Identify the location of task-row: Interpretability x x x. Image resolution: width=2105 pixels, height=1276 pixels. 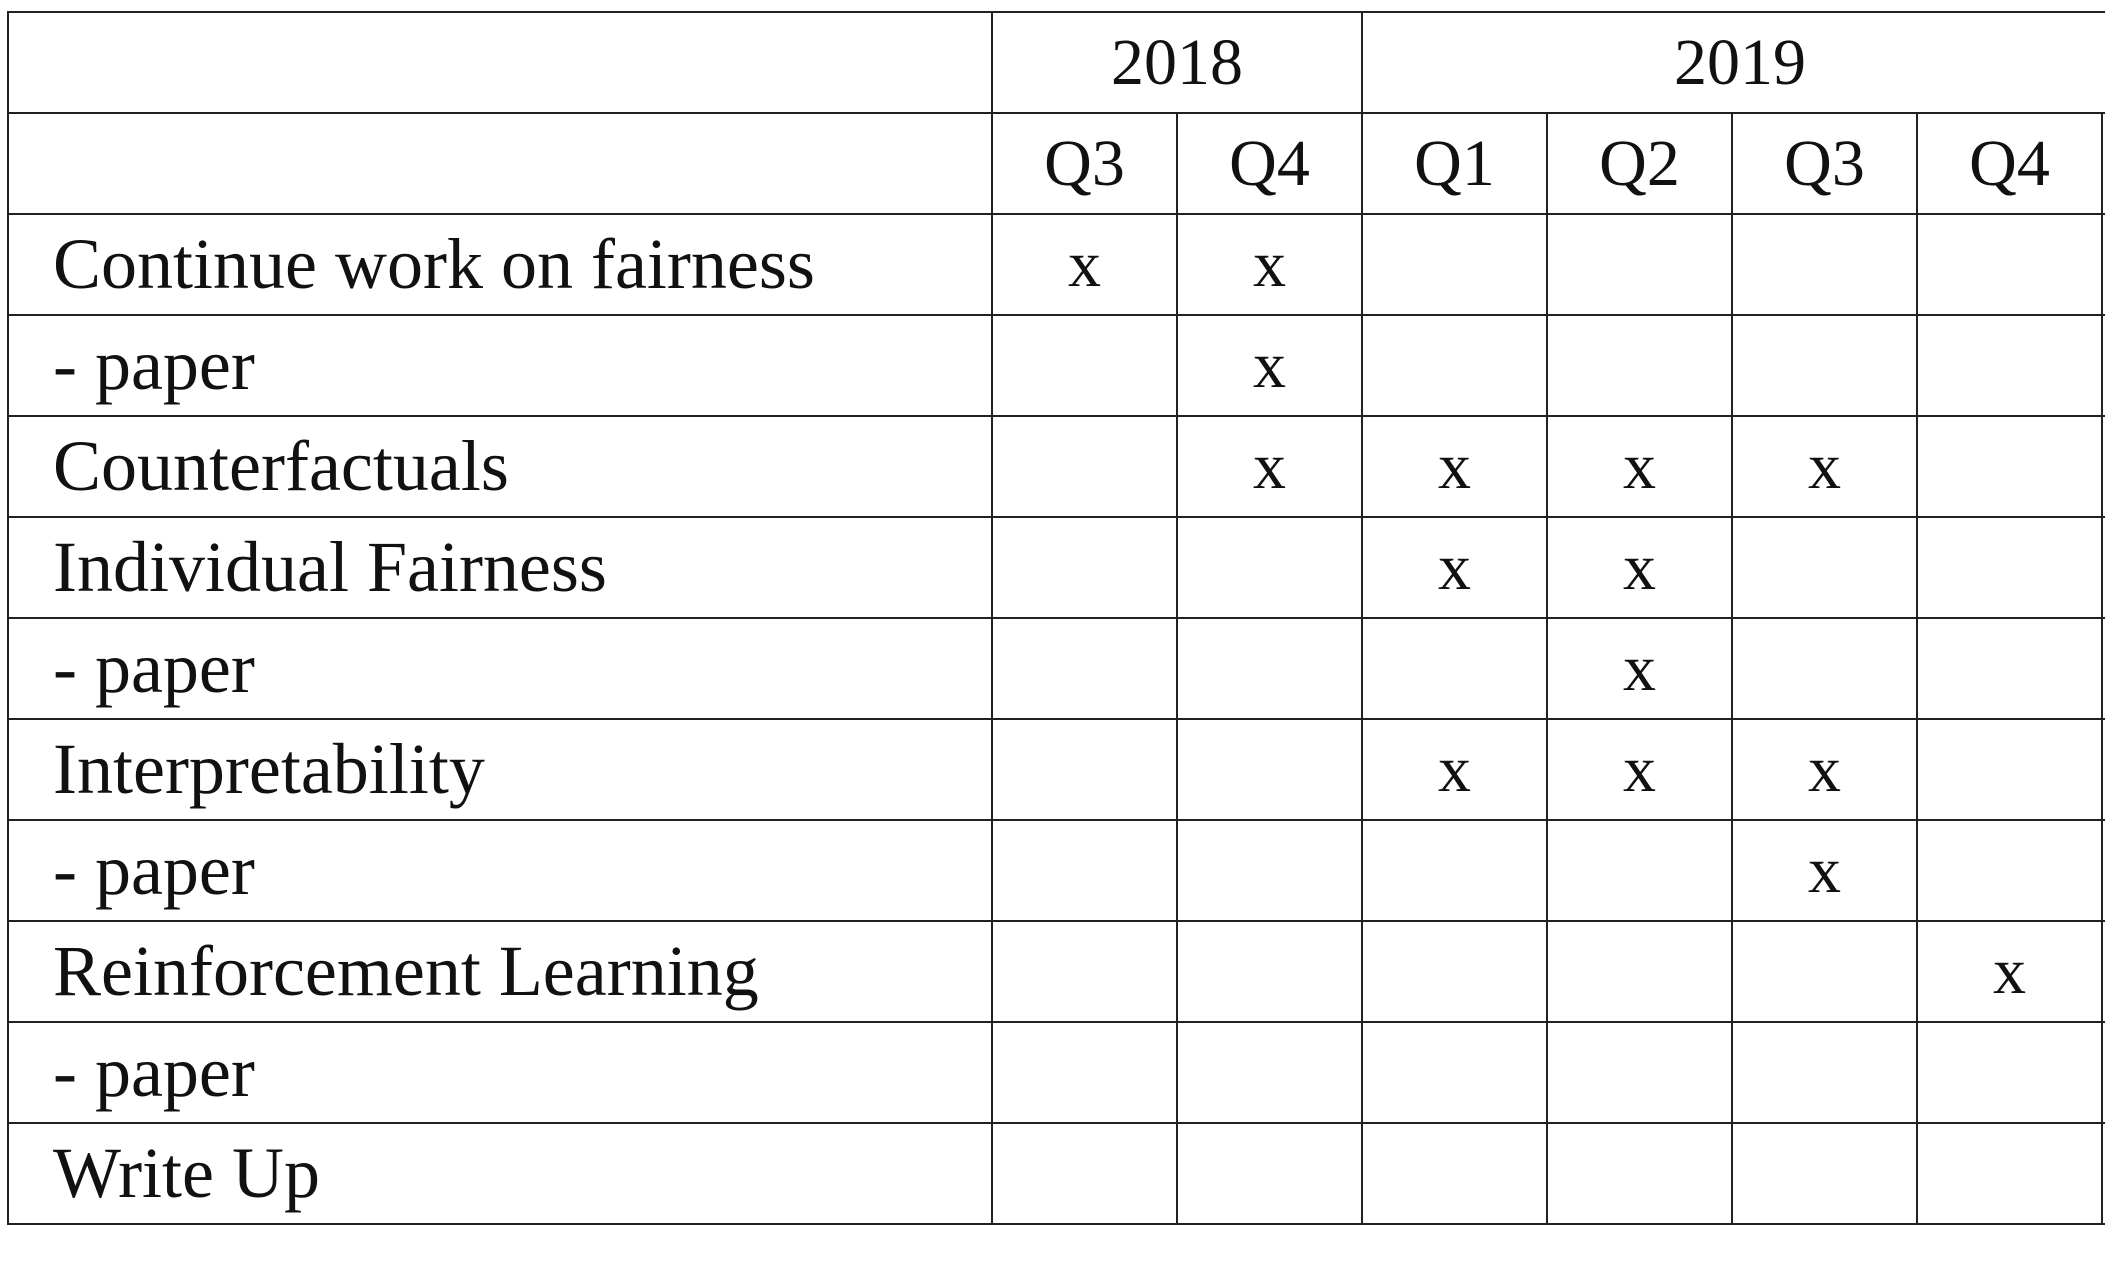
(1056, 769).